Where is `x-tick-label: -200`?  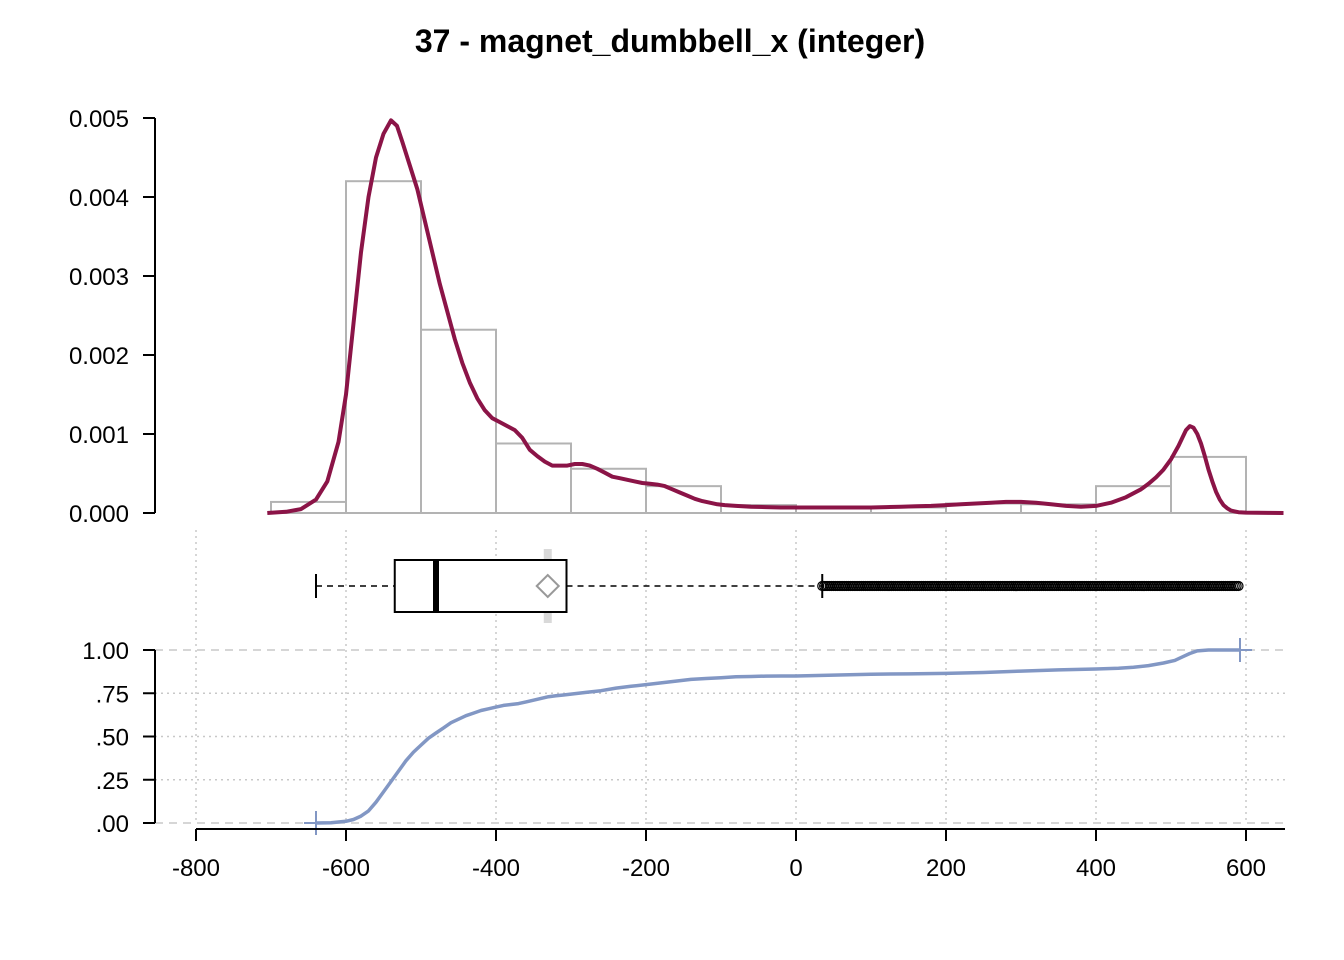 x-tick-label: -200 is located at coordinates (646, 868).